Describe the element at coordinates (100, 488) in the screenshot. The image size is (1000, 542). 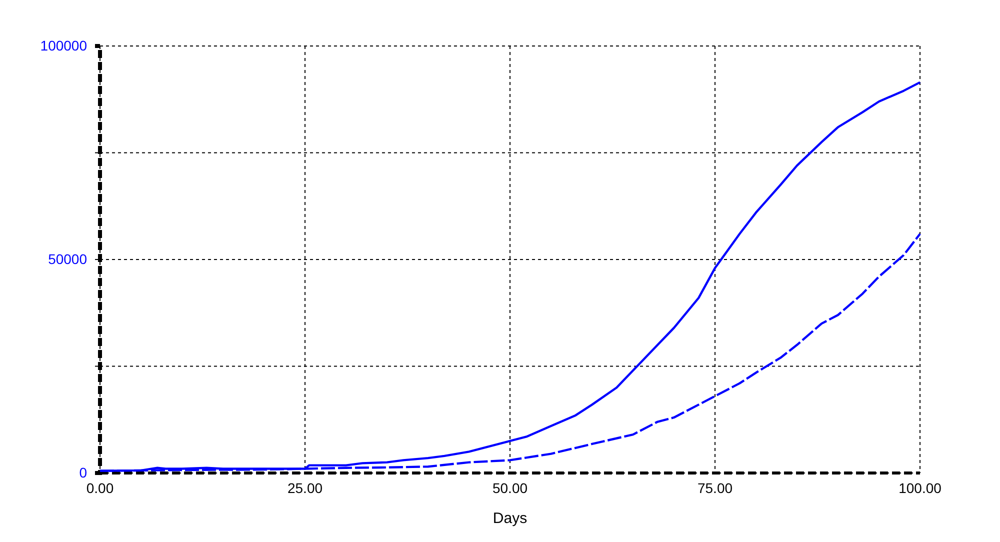
I see `x-tick-label: 0.00` at that location.